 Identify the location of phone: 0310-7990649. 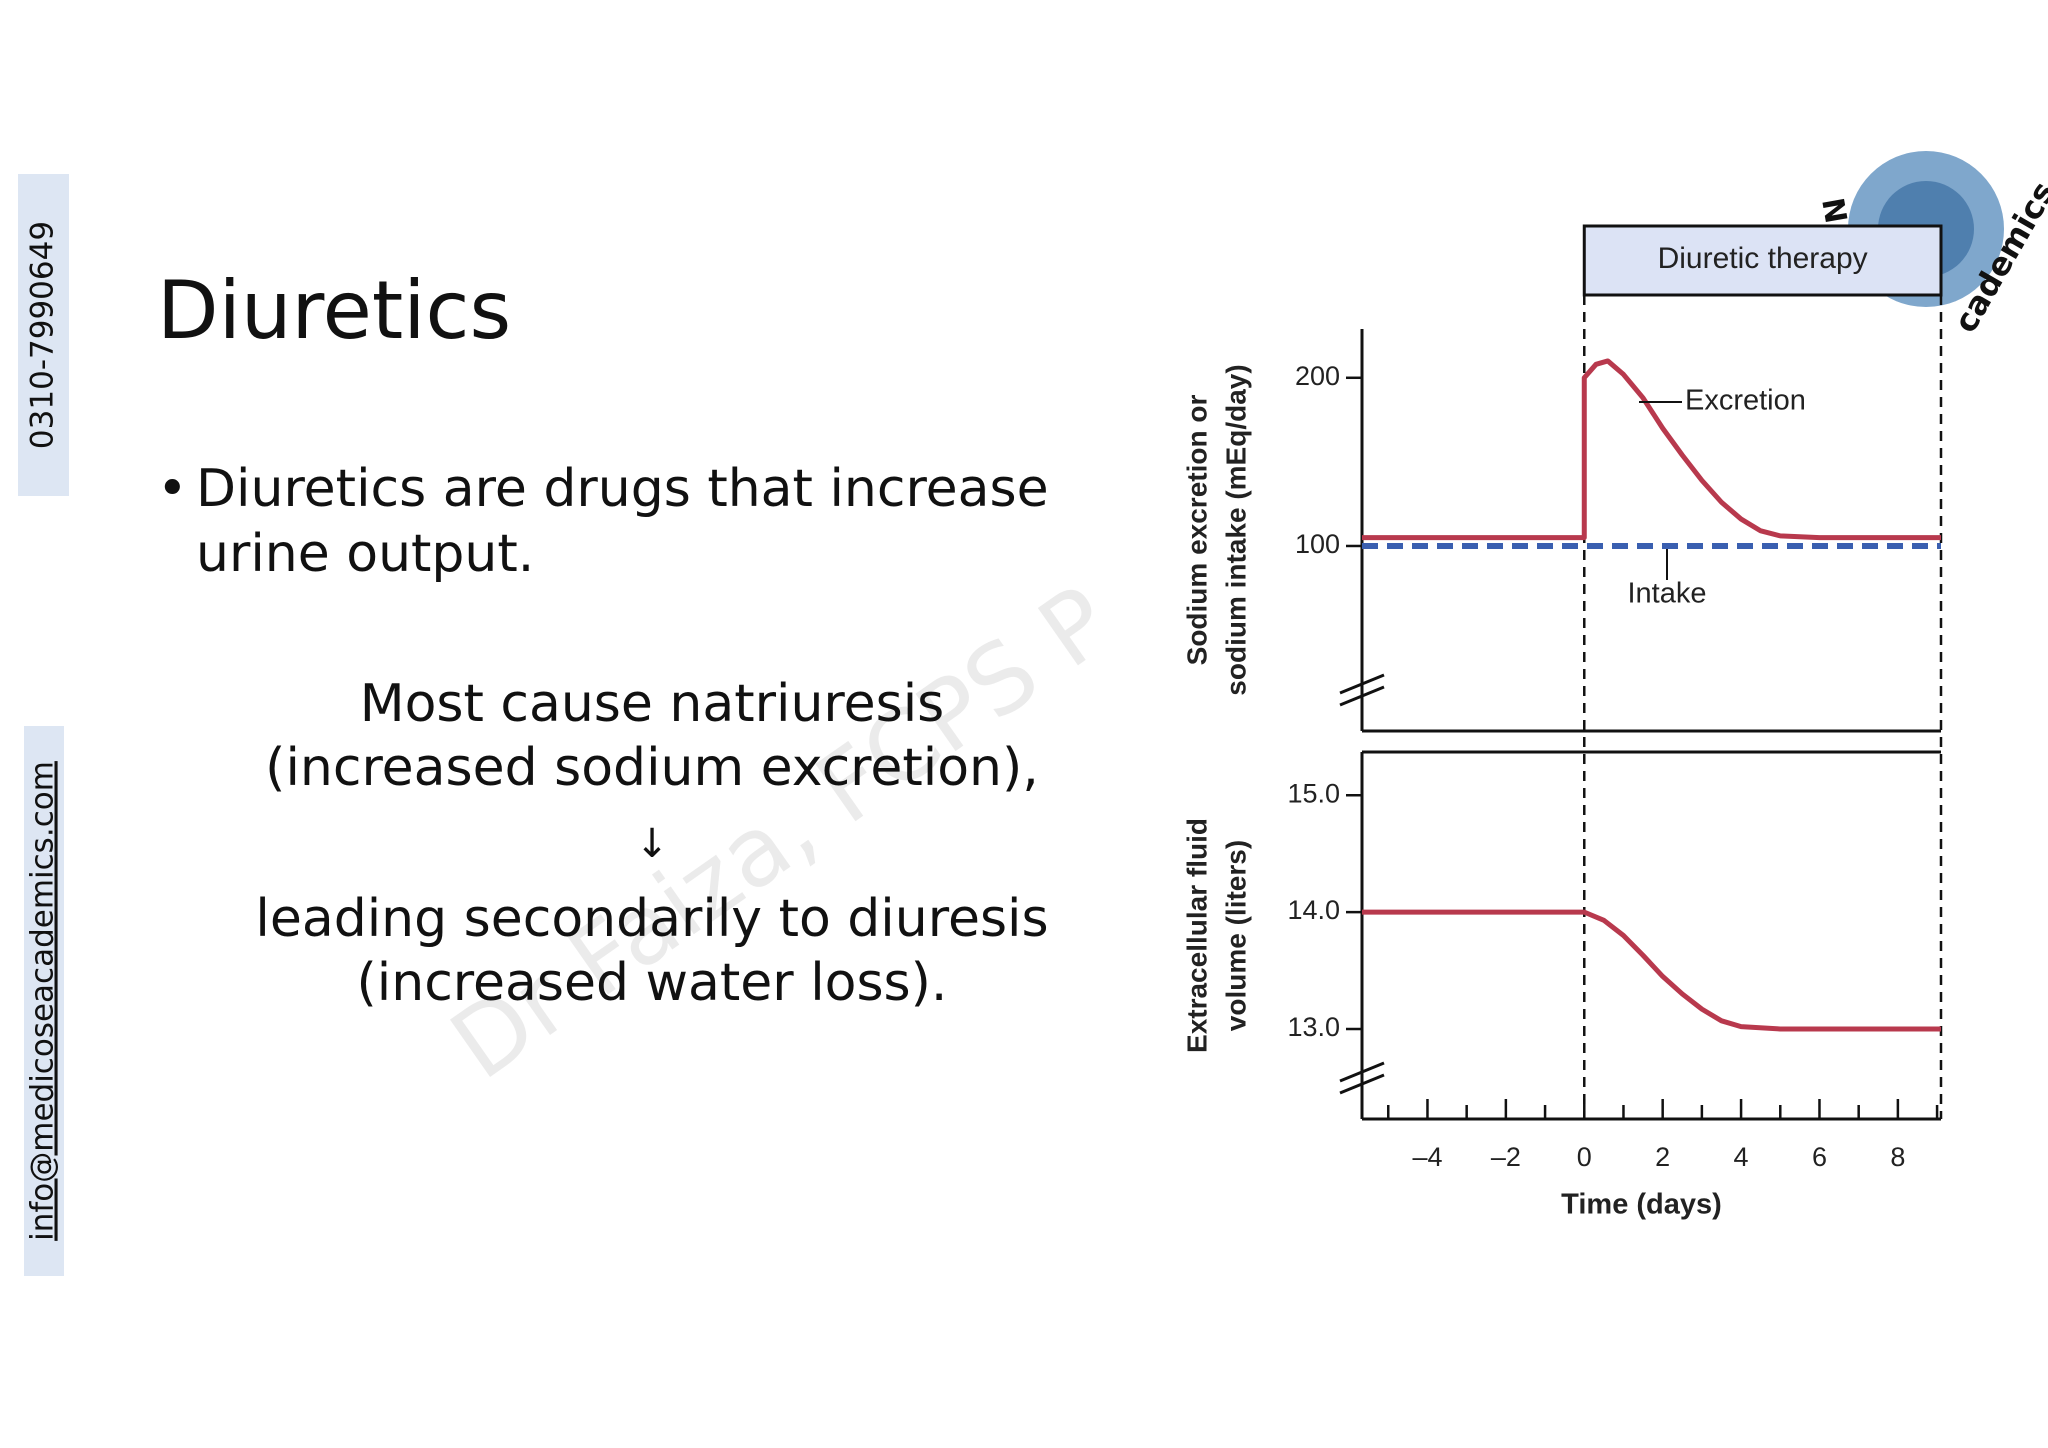
(43, 335).